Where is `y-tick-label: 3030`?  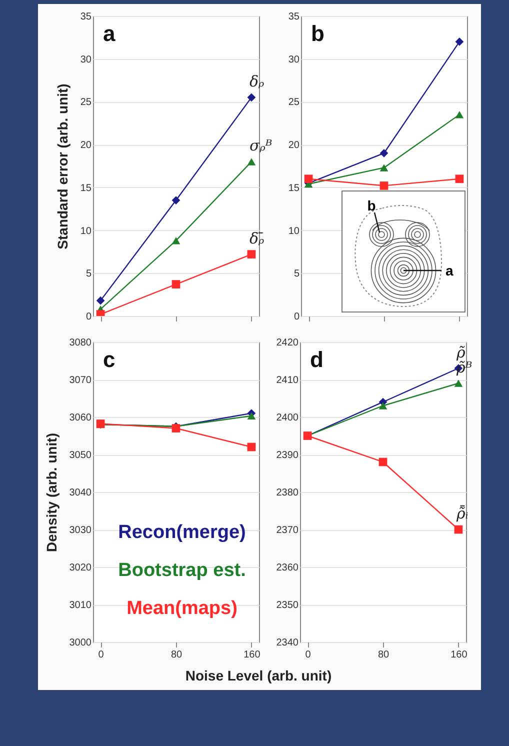 y-tick-label: 3030 is located at coordinates (80, 530).